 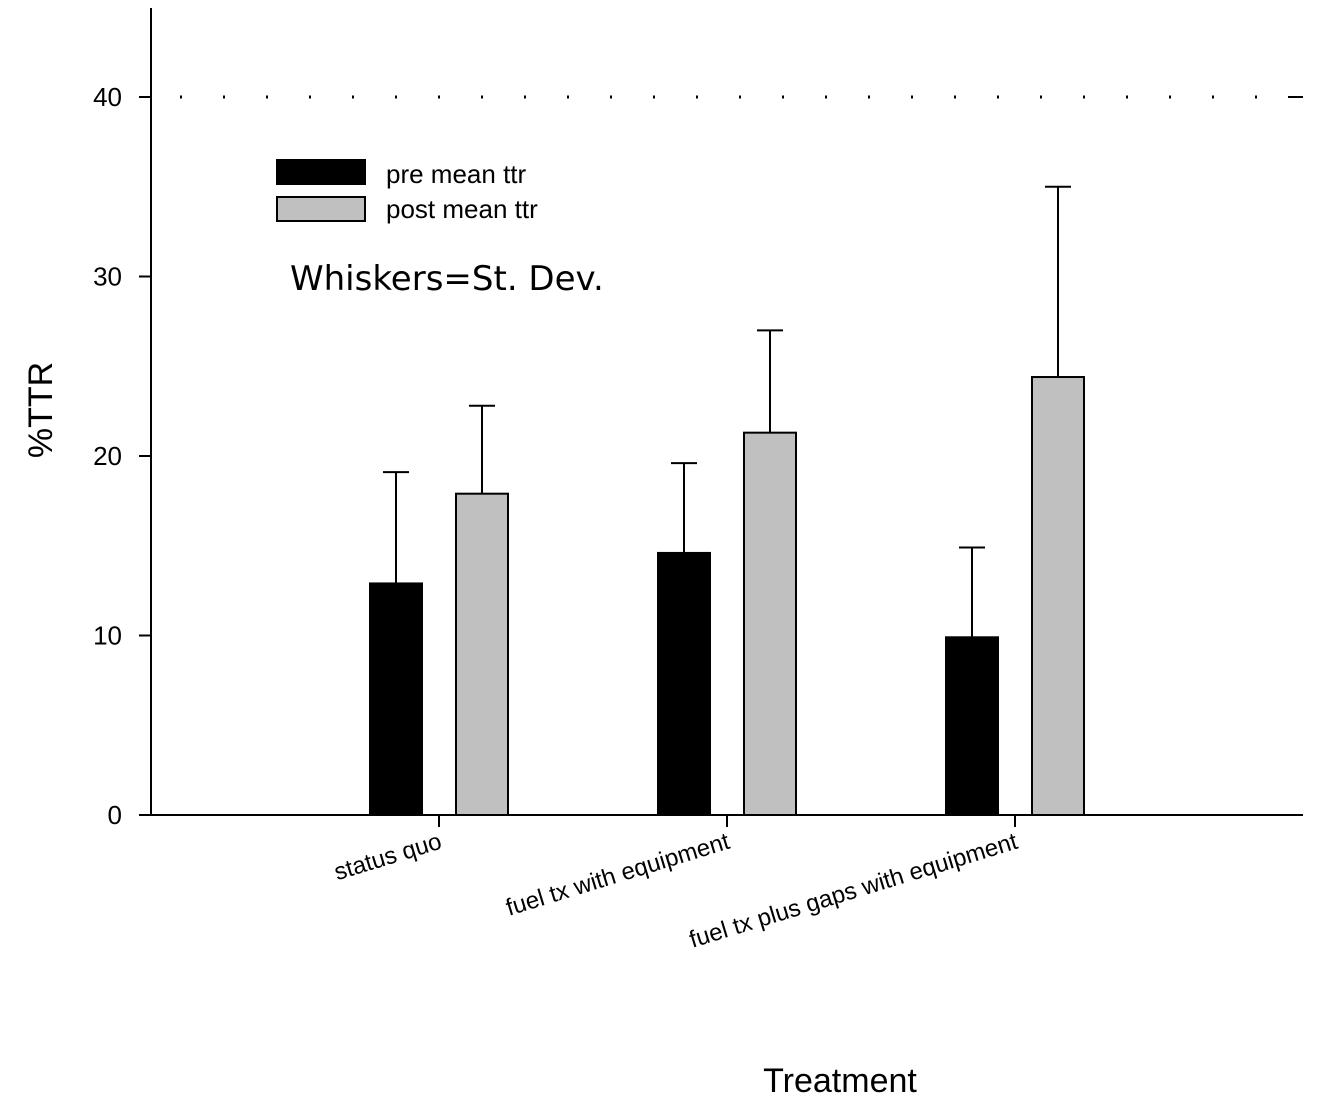 What do you see at coordinates (462, 209) in the screenshot?
I see `legend-label-post: post mean ttr` at bounding box center [462, 209].